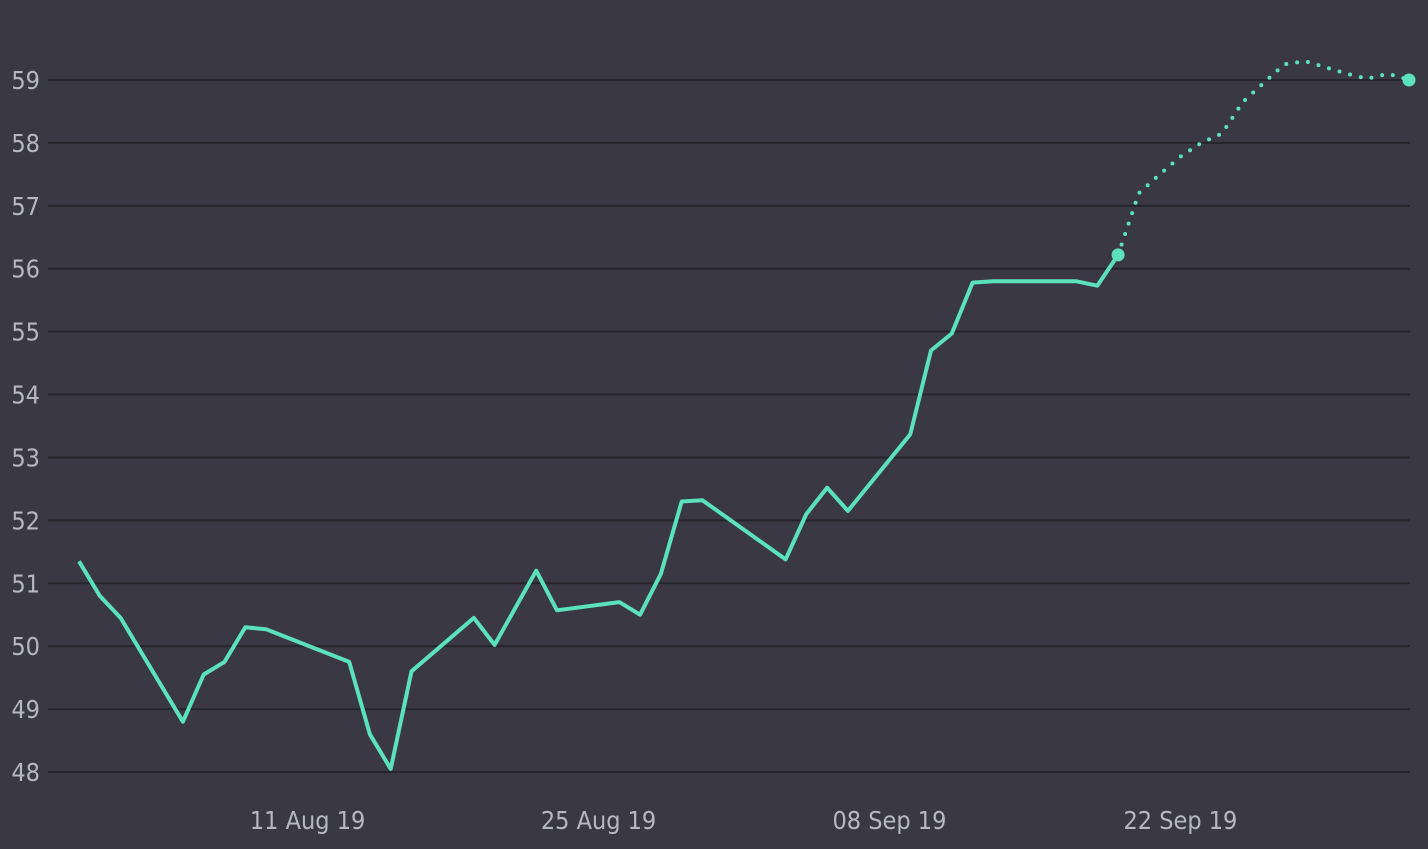 The height and width of the screenshot is (849, 1428). I want to click on y-tick-label: 48, so click(25, 772).